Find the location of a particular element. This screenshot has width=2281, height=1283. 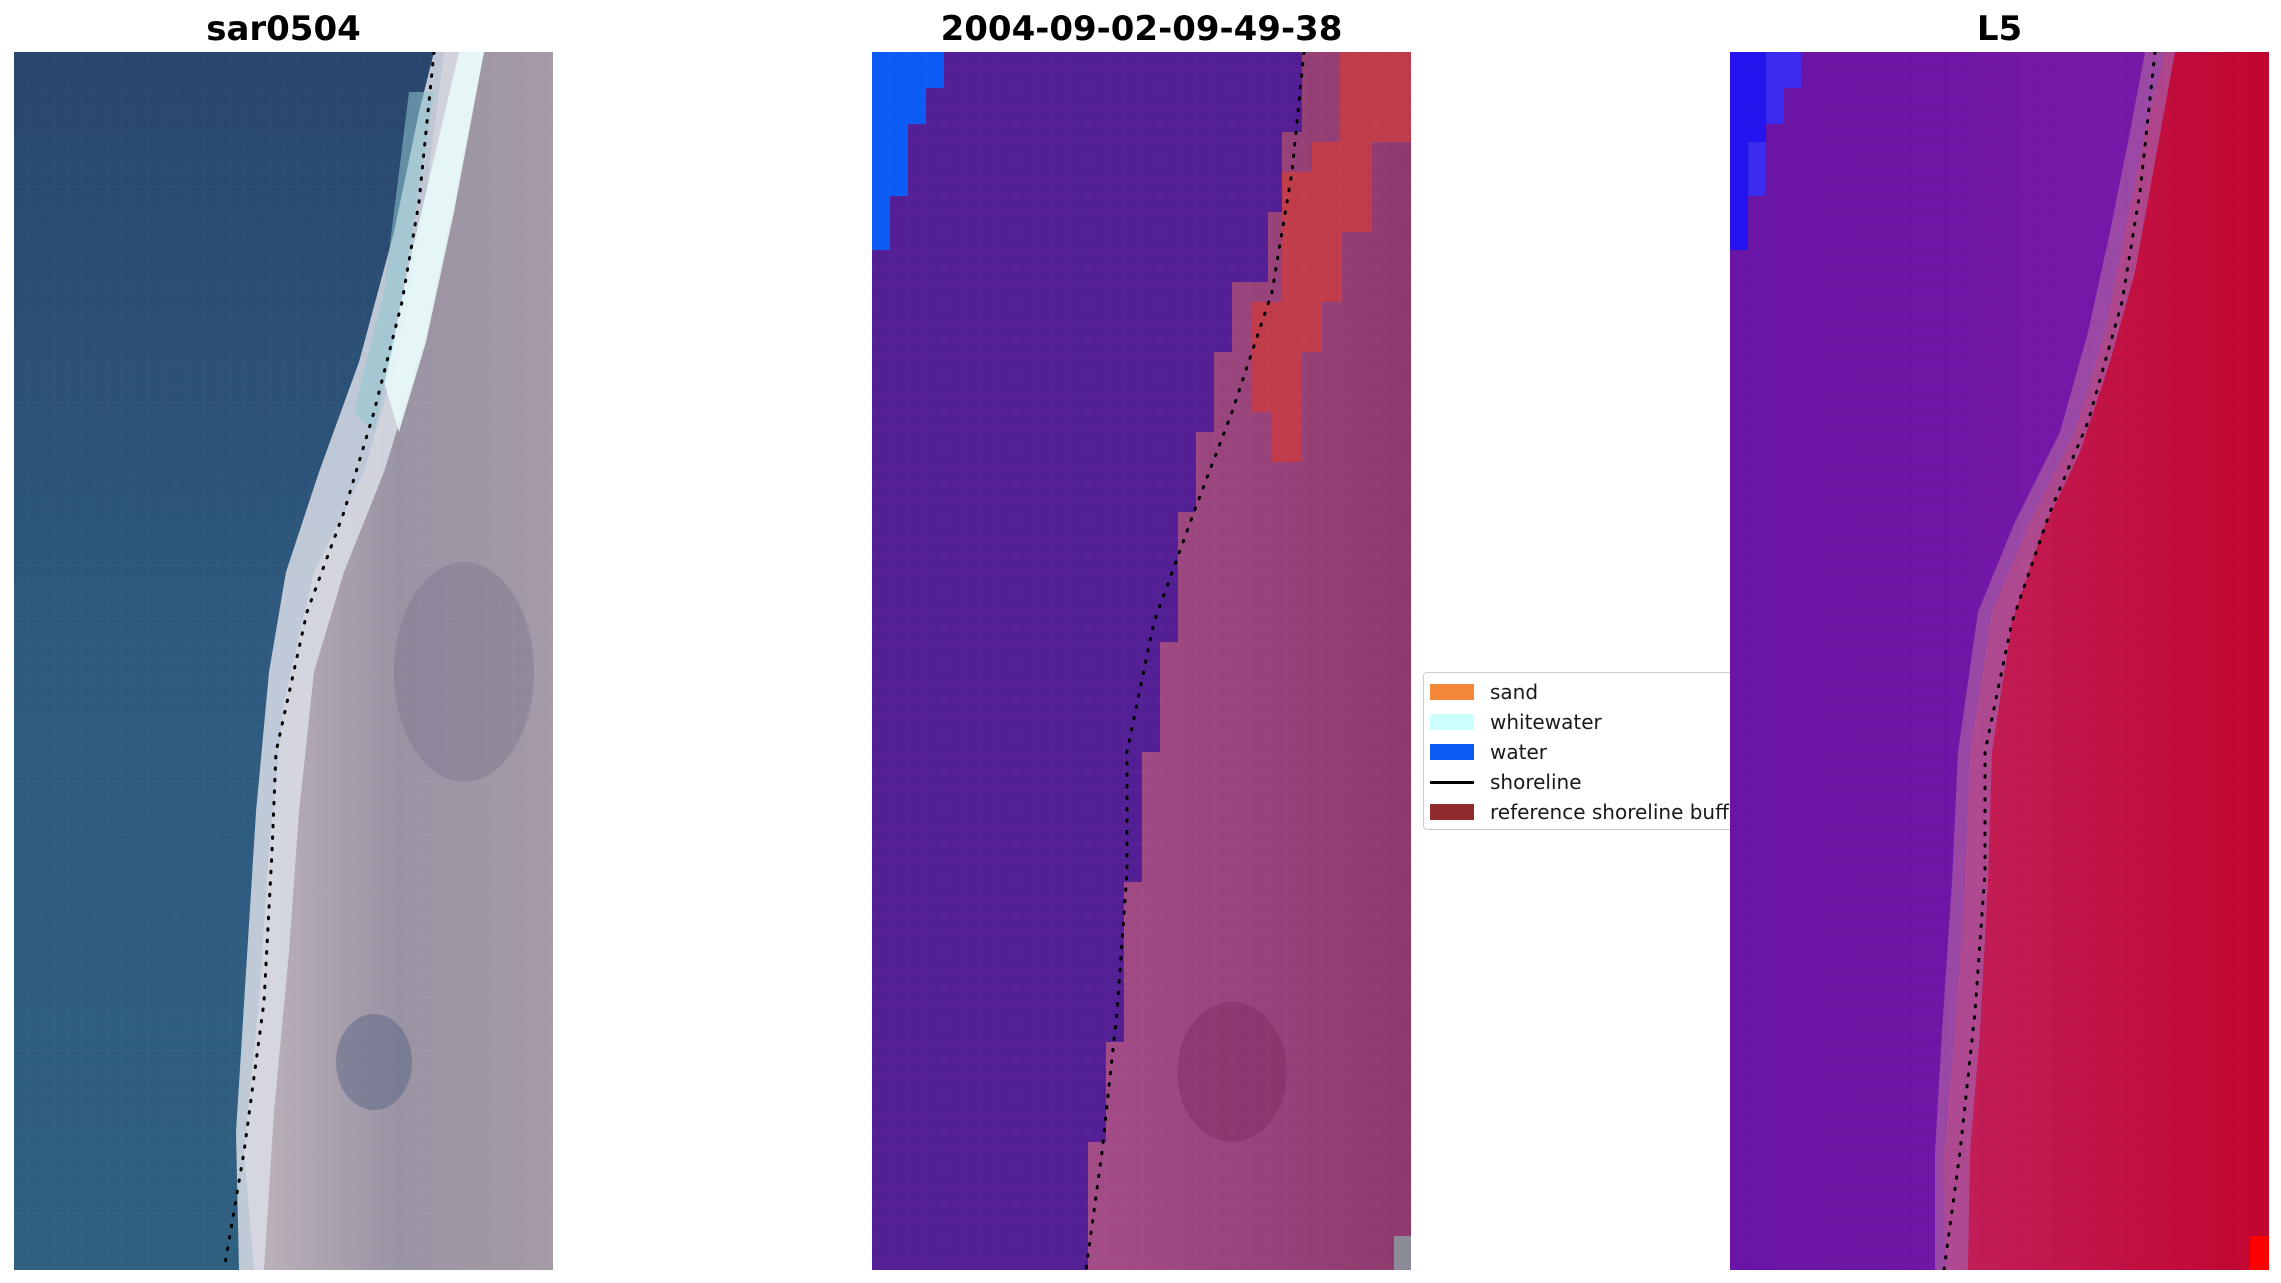

legend-label: shoreline is located at coordinates (1536, 782).